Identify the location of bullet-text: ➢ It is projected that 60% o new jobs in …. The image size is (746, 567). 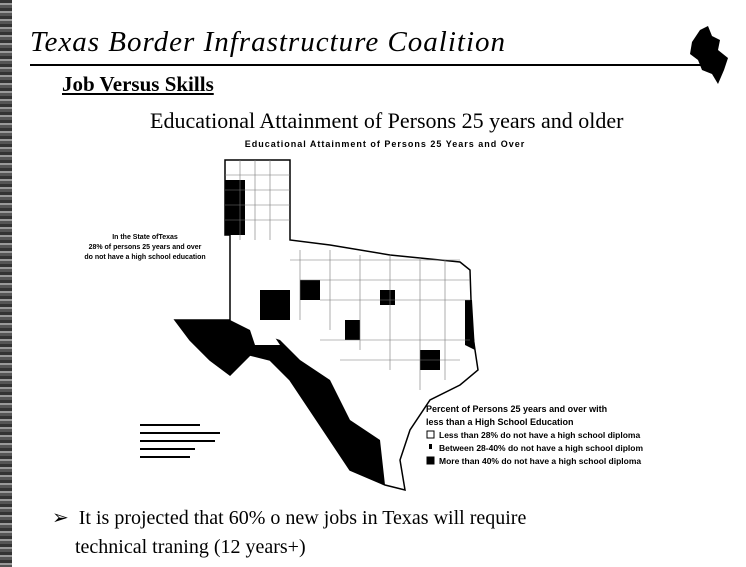
(289, 517).